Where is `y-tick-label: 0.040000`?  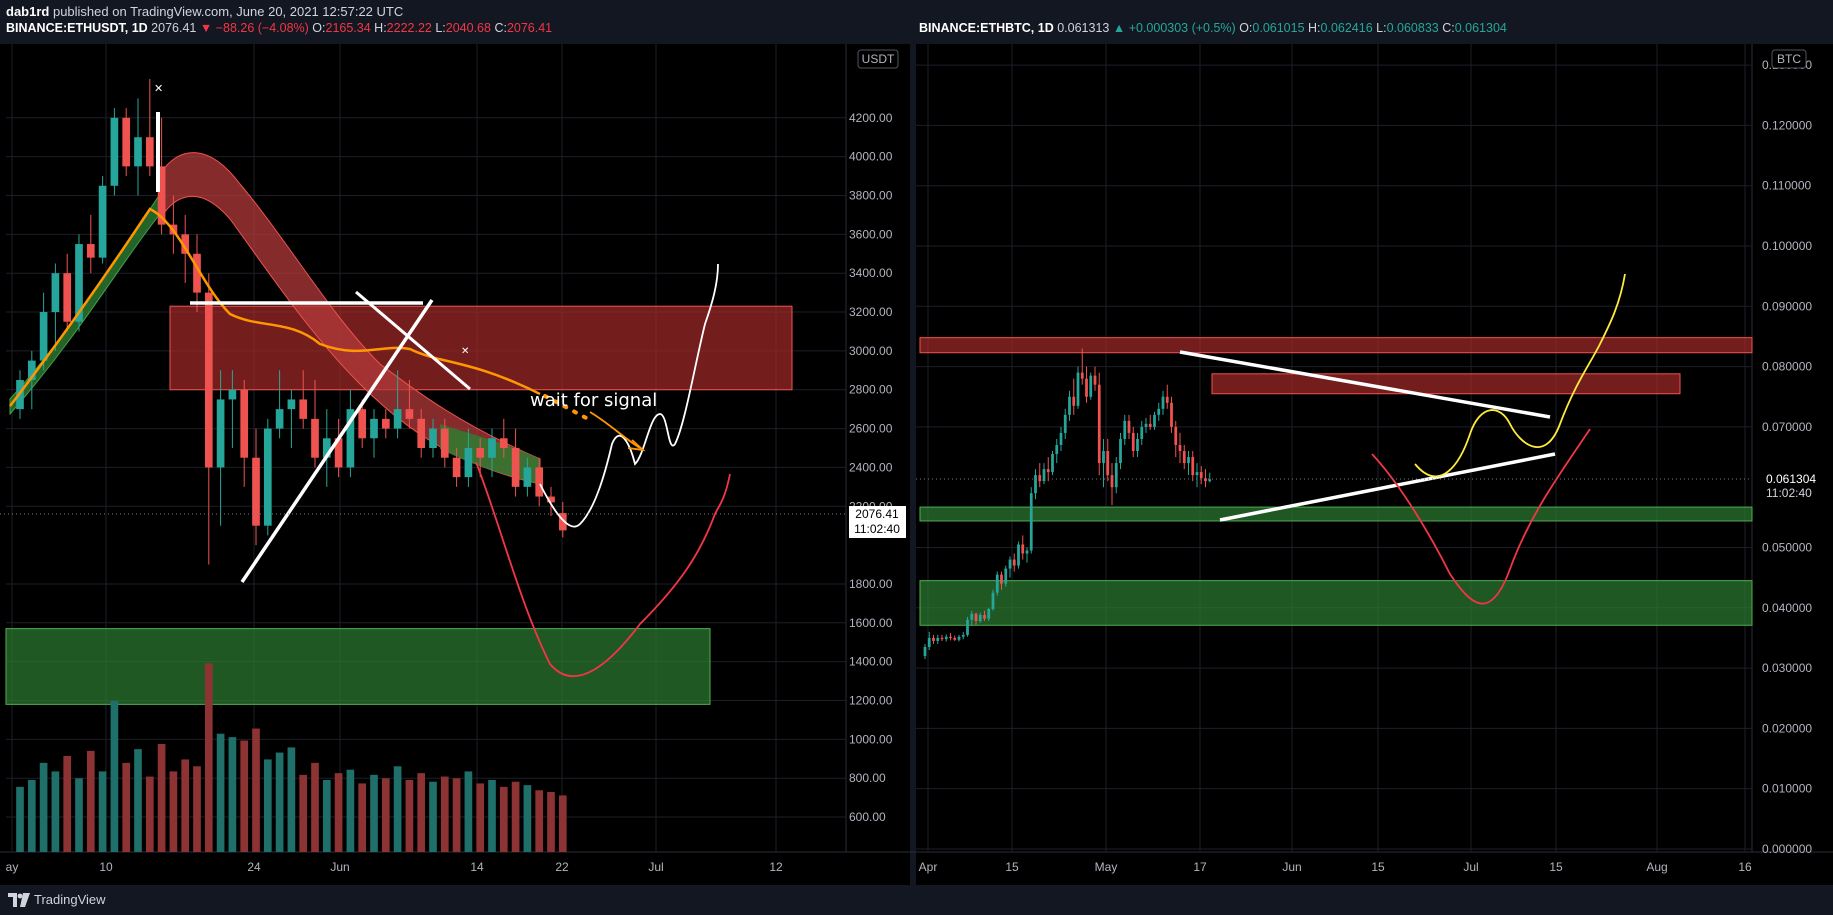
y-tick-label: 0.040000 is located at coordinates (1787, 608).